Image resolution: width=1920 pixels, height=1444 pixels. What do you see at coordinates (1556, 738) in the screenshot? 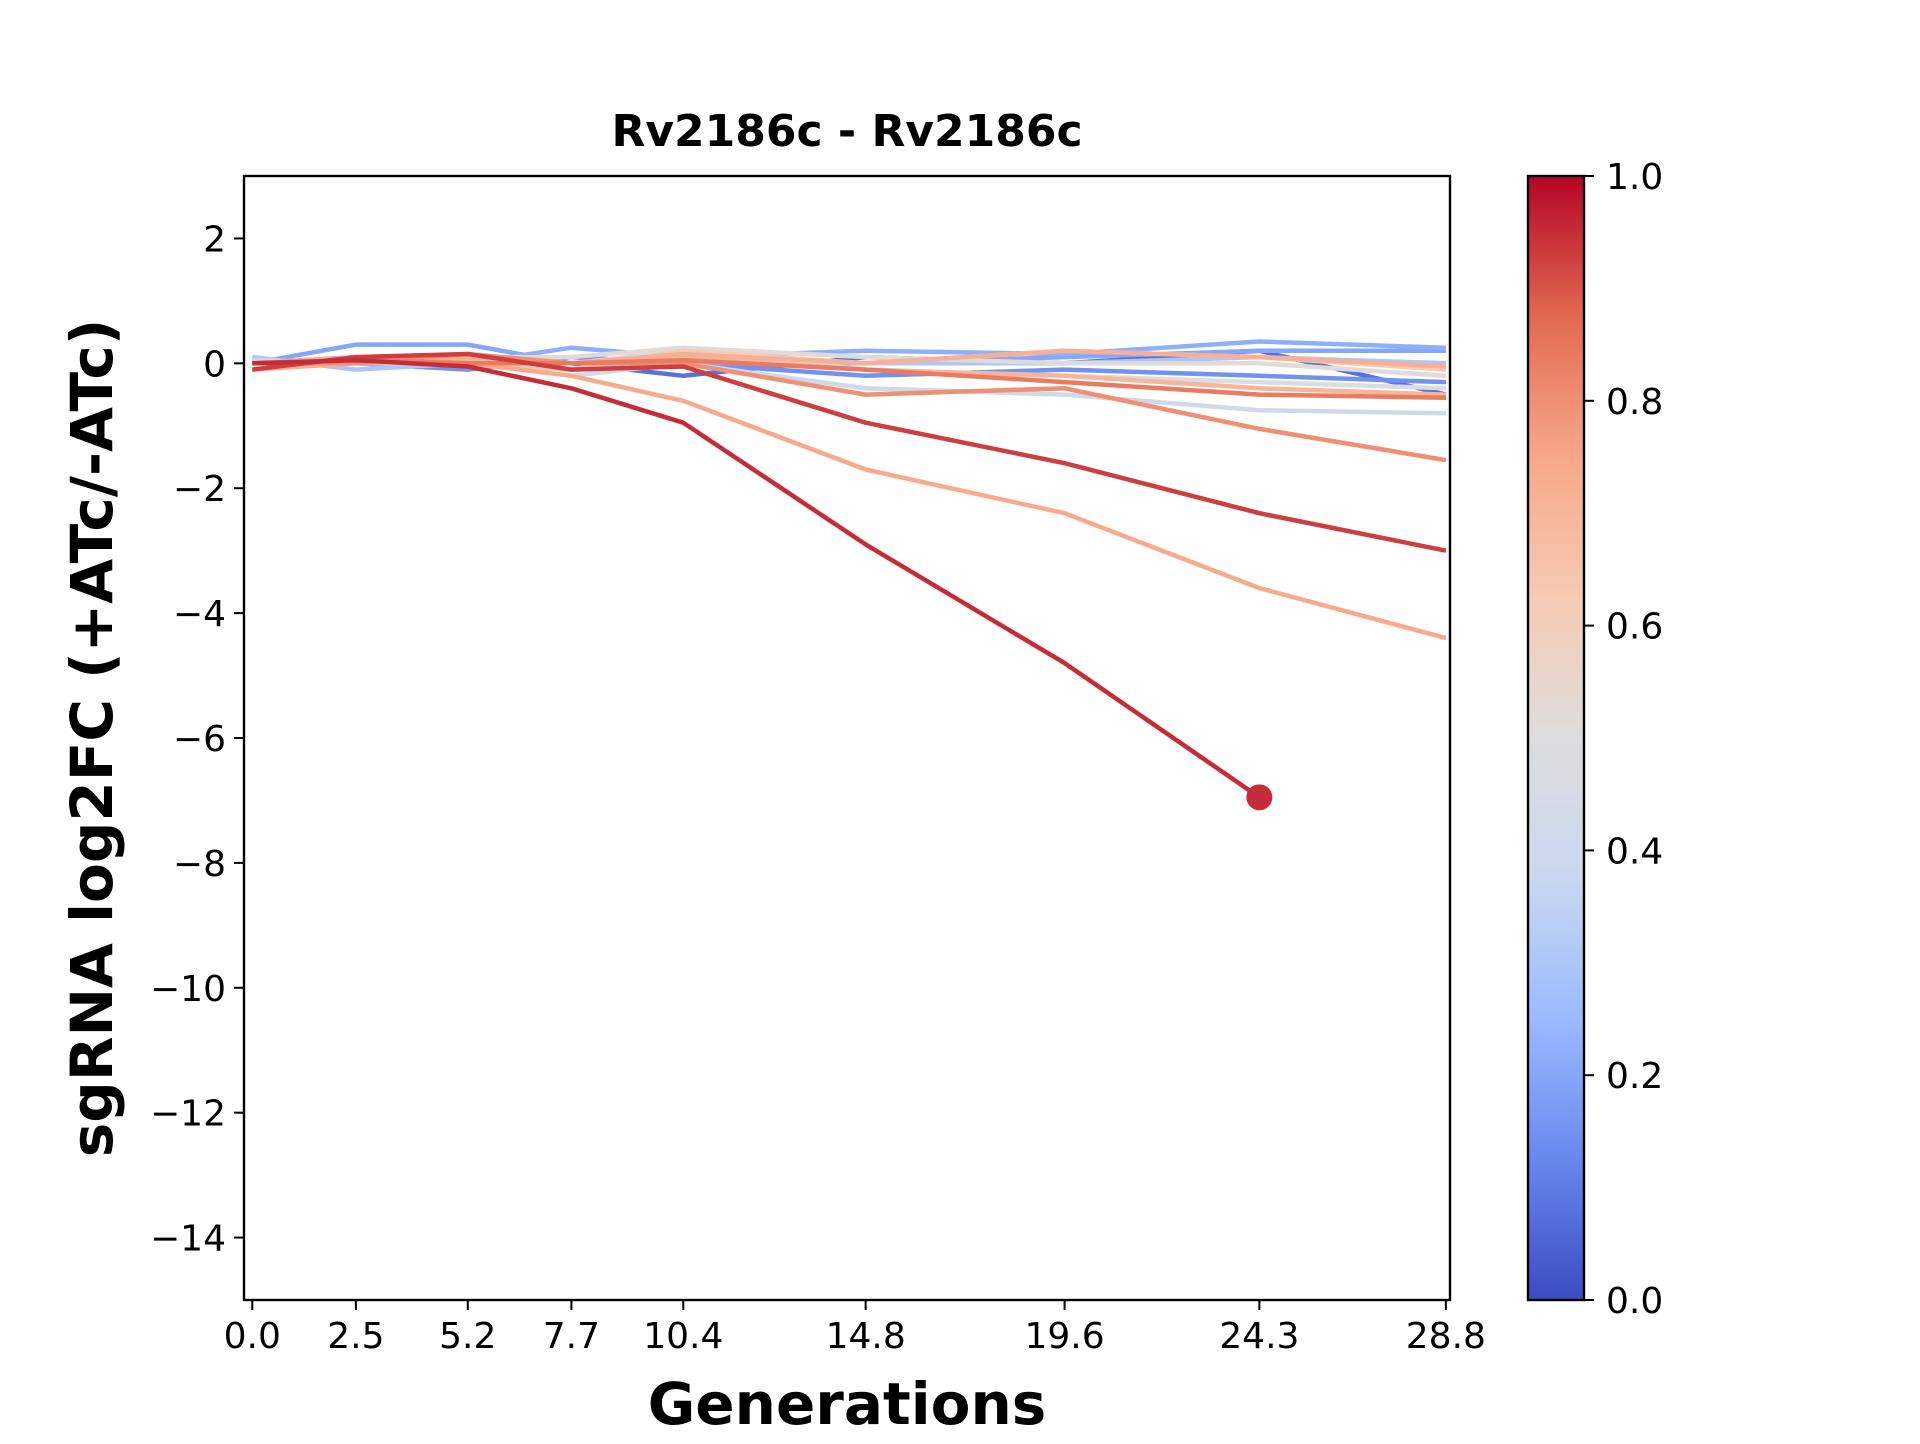
I see `colorbar-bar` at bounding box center [1556, 738].